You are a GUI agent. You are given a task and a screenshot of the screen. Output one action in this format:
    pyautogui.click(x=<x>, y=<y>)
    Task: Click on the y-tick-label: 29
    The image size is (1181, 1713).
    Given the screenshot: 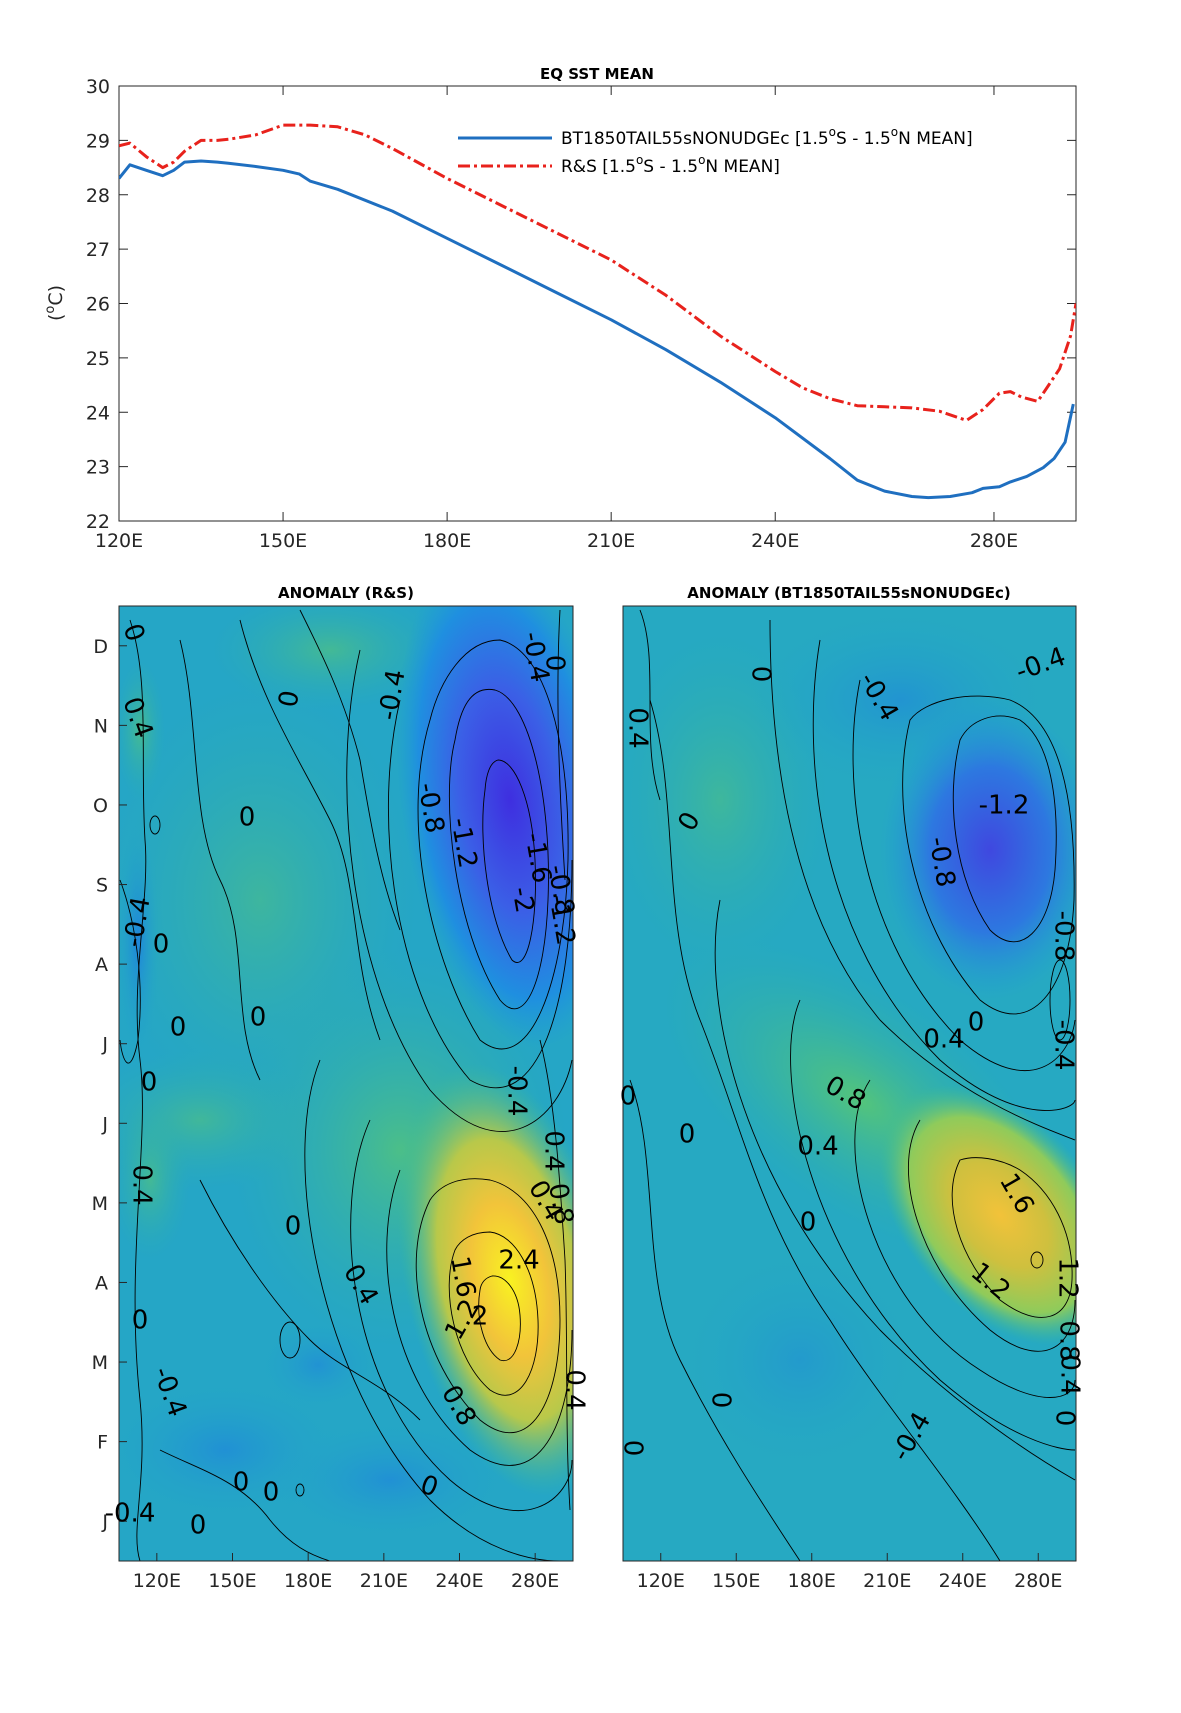 What is the action you would take?
    pyautogui.click(x=98, y=141)
    